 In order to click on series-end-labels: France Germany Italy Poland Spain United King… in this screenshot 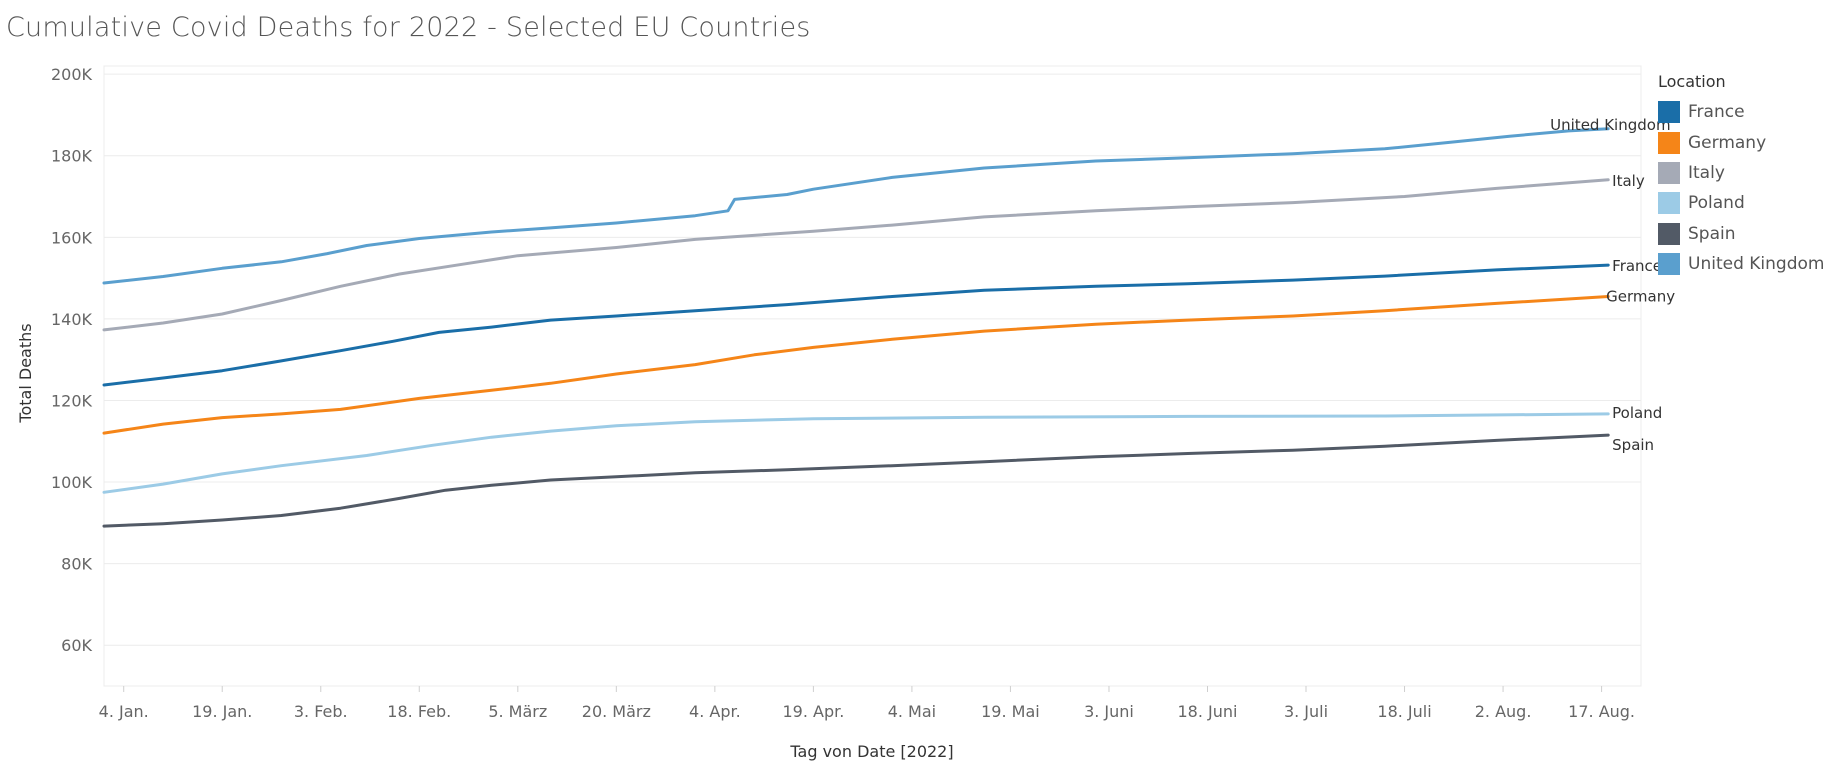, I will do `click(1612, 285)`.